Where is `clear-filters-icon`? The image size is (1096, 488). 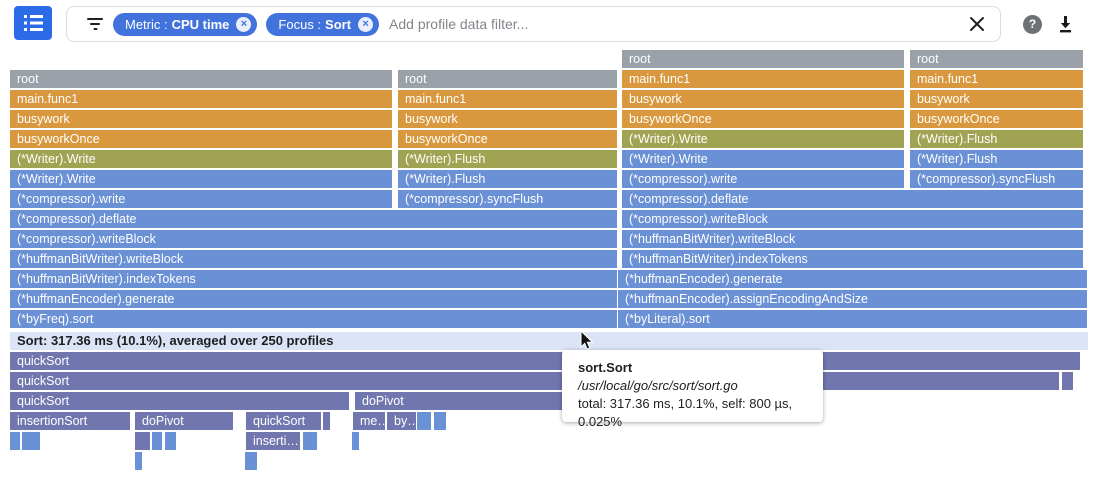 clear-filters-icon is located at coordinates (977, 24).